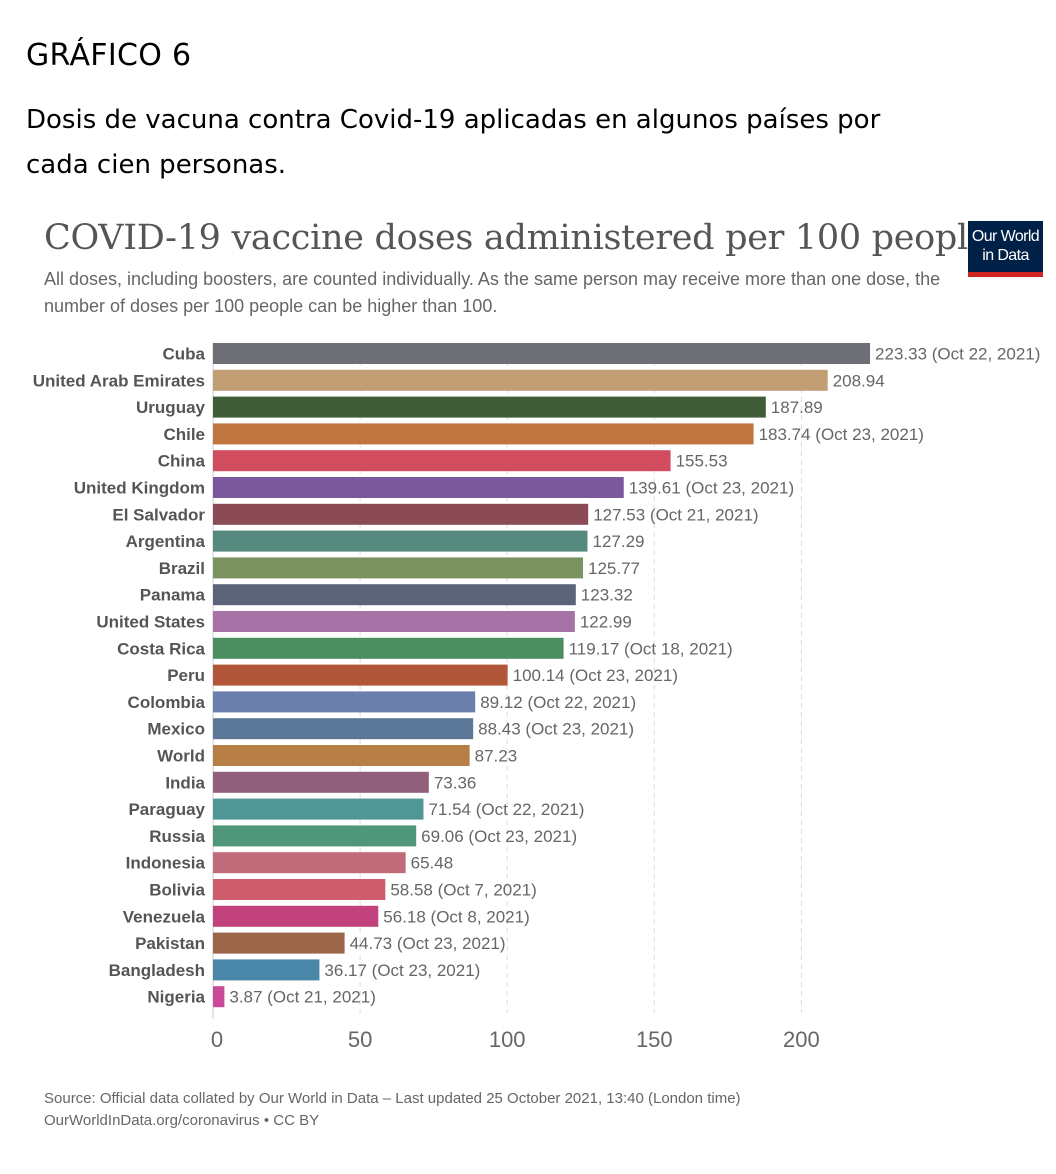 The image size is (1056, 1174). What do you see at coordinates (432, 863) in the screenshot?
I see `value-label: 65.48` at bounding box center [432, 863].